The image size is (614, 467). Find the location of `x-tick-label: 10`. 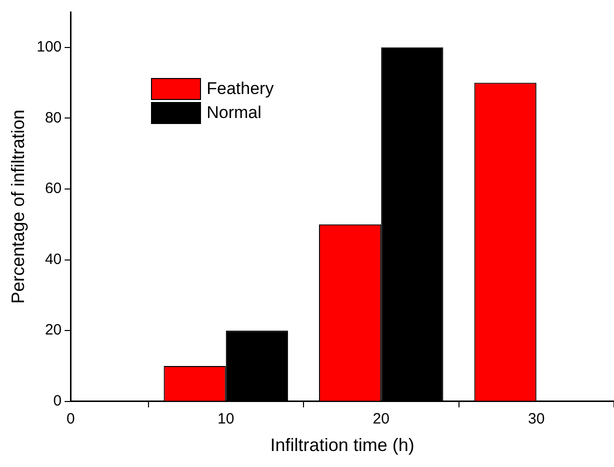

x-tick-label: 10 is located at coordinates (226, 419).